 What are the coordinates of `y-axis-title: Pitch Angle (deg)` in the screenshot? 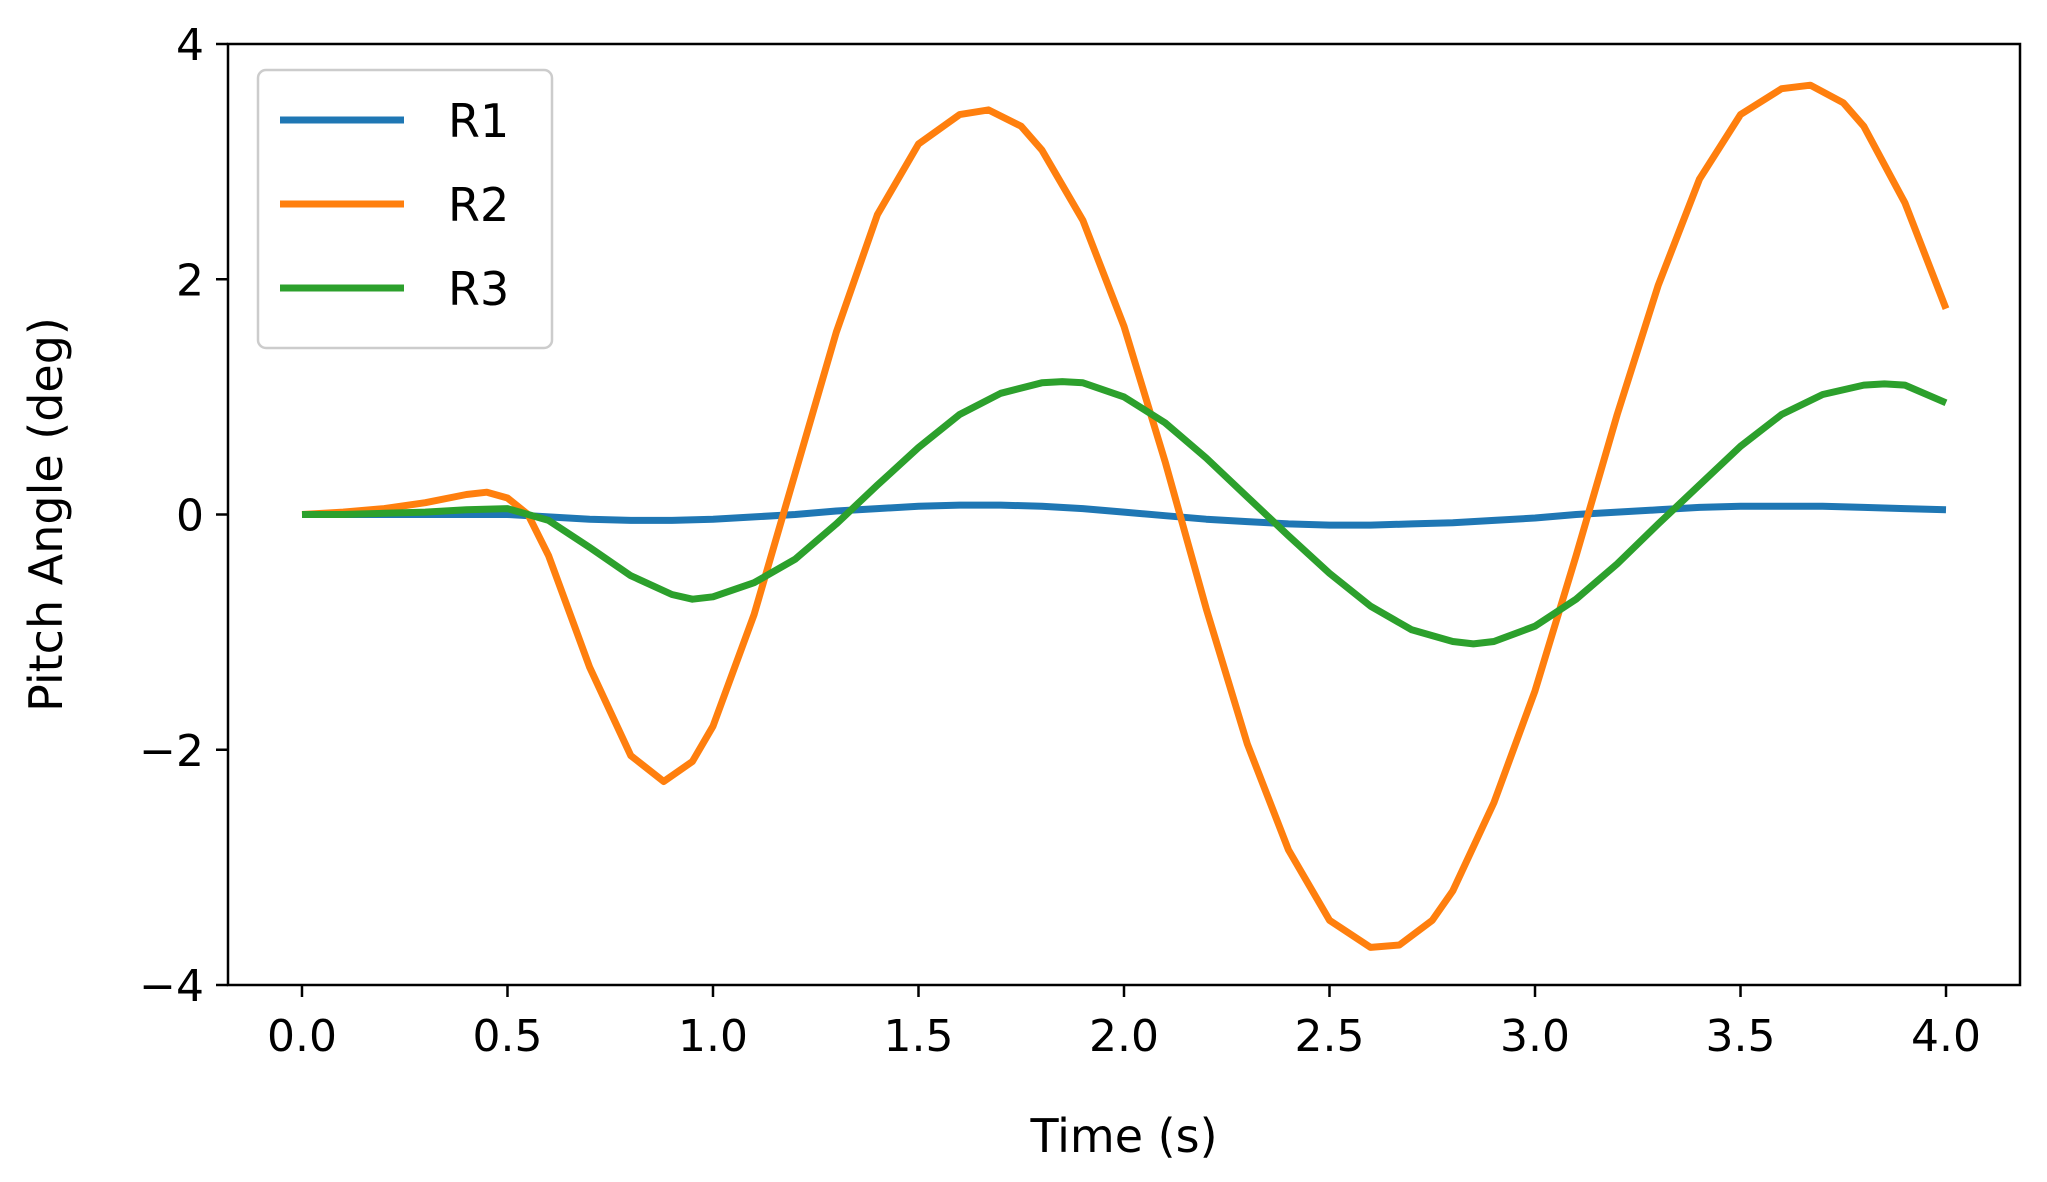 It's located at (46, 514).